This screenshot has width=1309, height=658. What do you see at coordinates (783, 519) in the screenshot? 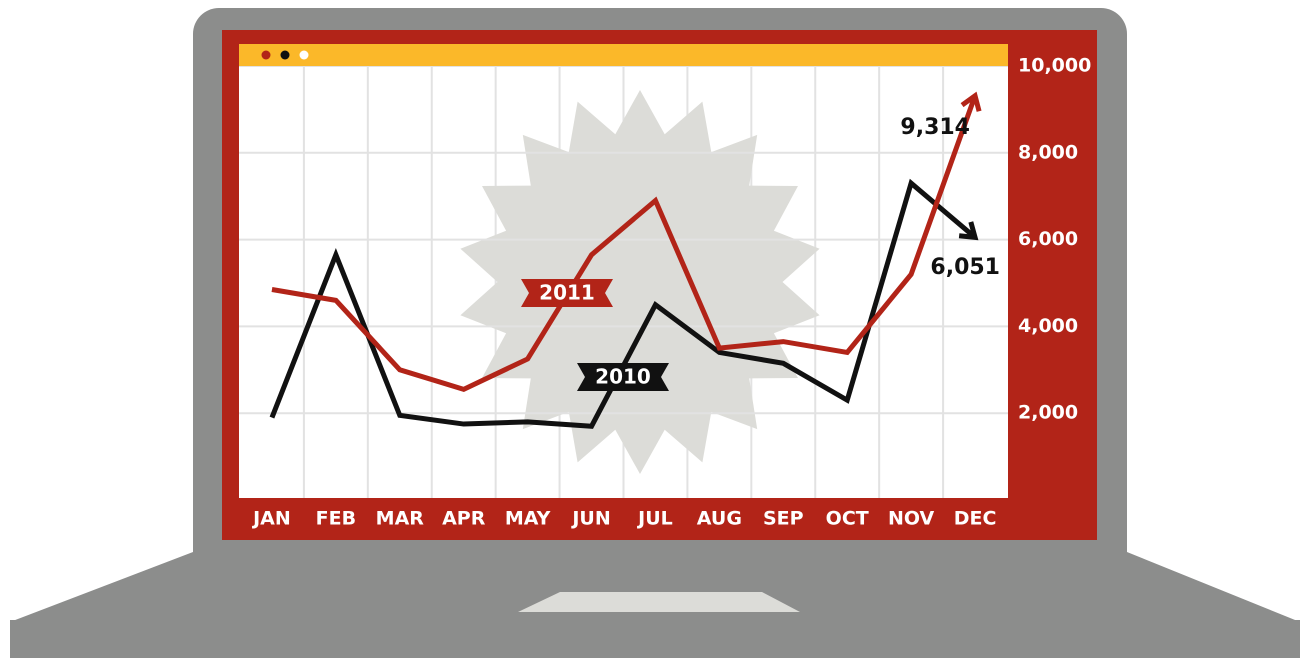
I see `x-tick-label: SEP` at bounding box center [783, 519].